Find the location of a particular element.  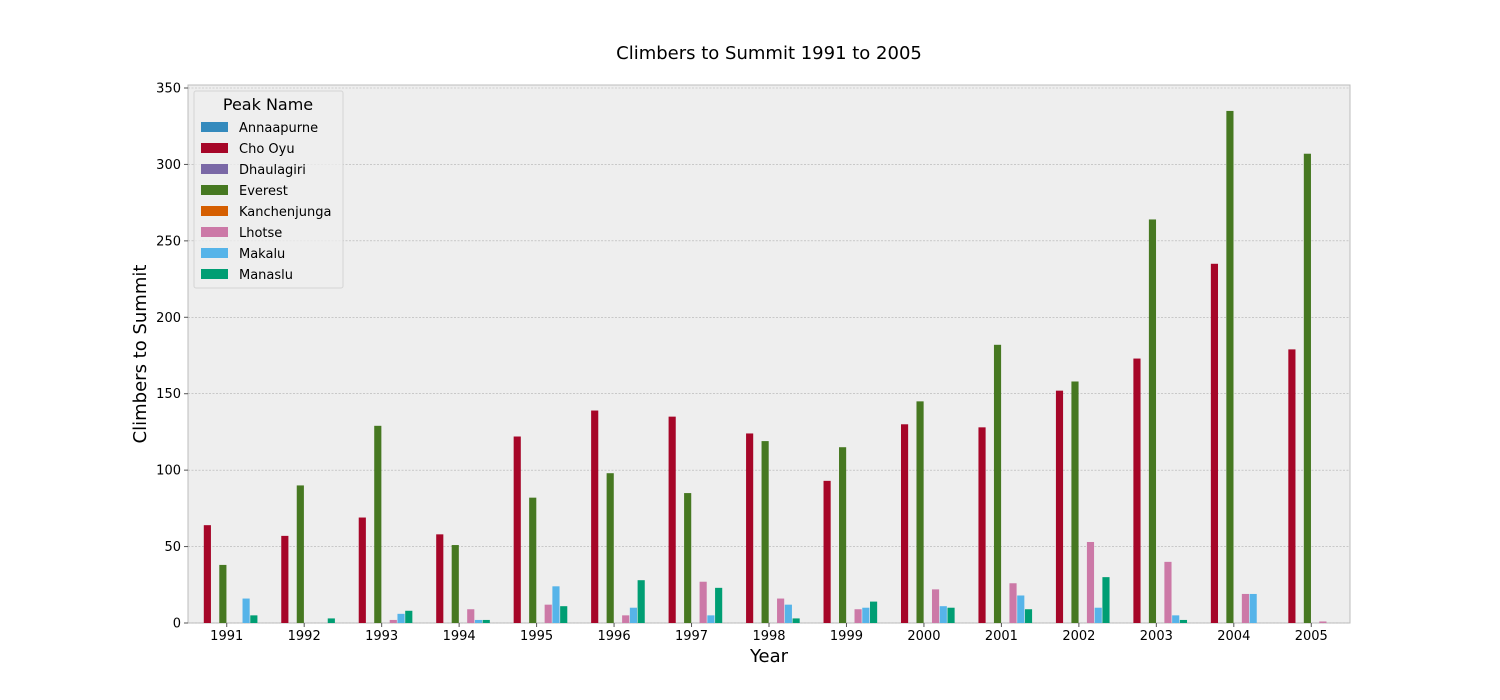

bar-manaslu-1995 is located at coordinates (564, 614).